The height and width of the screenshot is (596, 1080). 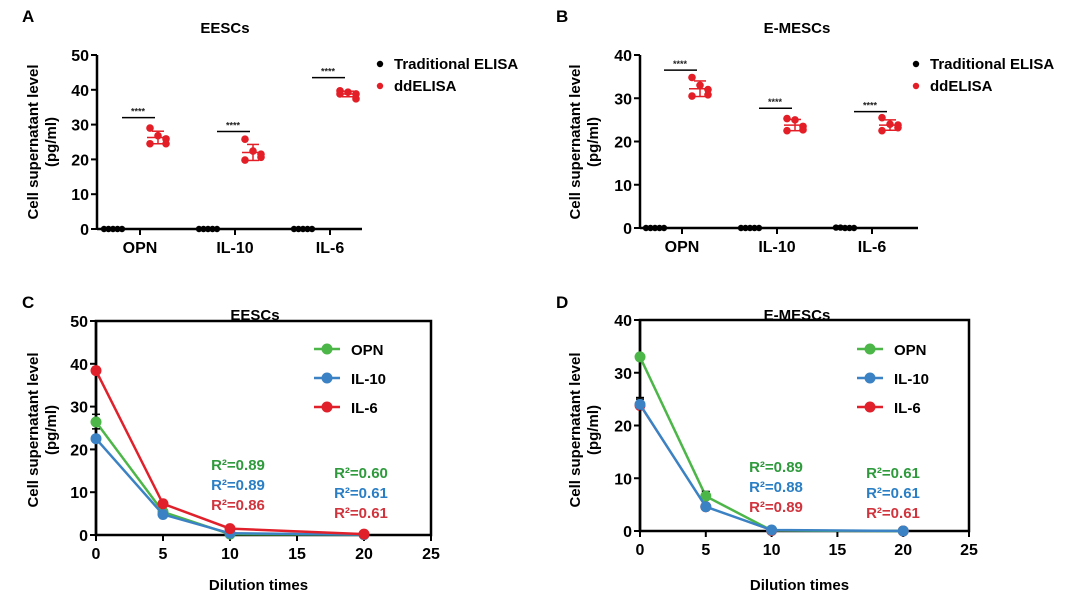 I want to click on significance-label: ****, so click(x=328, y=72).